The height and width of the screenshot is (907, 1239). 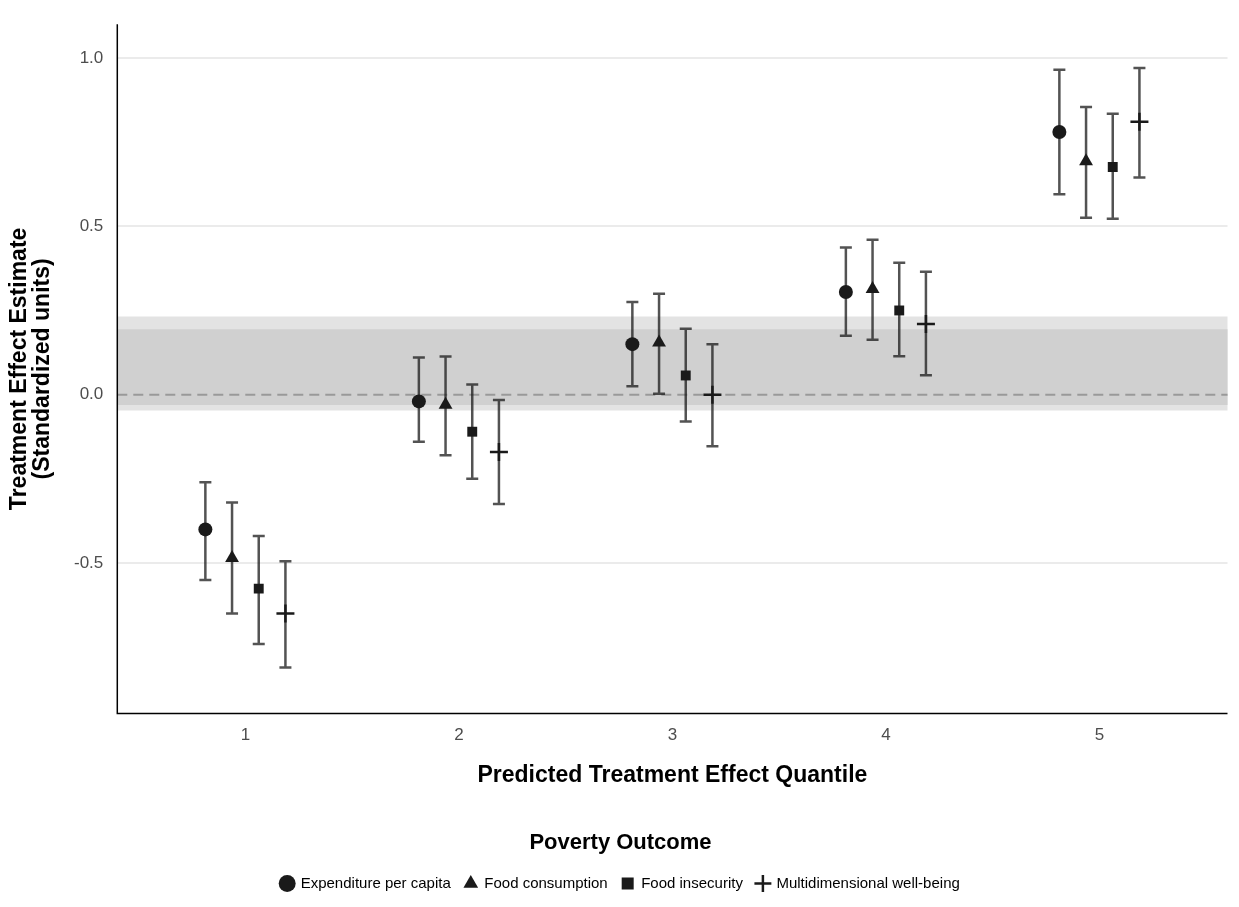 What do you see at coordinates (672, 735) in the screenshot?
I see `x-tick-label: 3` at bounding box center [672, 735].